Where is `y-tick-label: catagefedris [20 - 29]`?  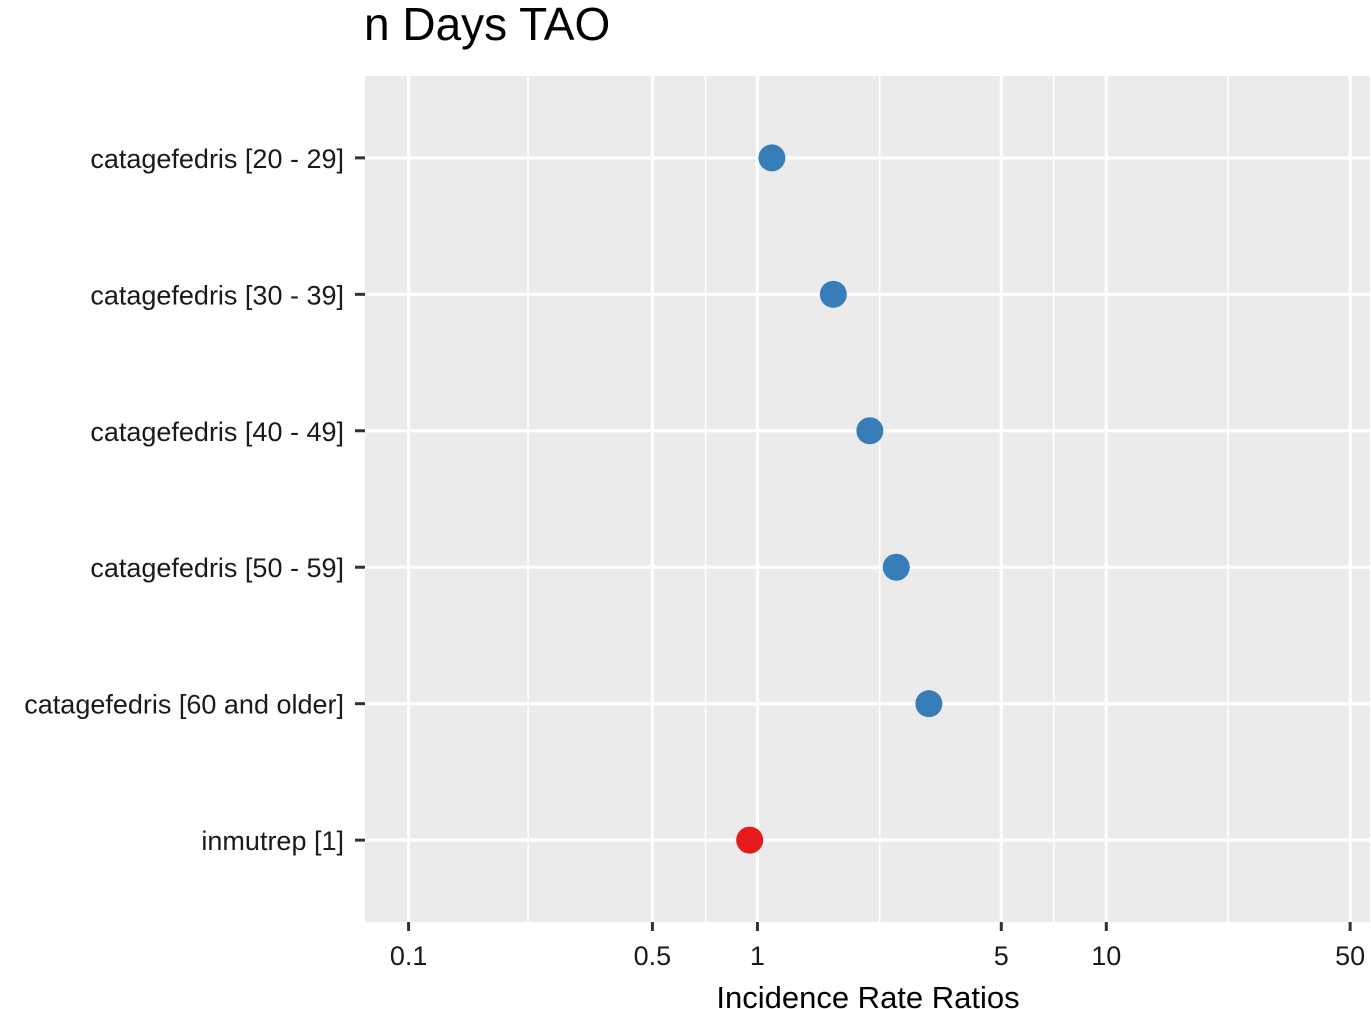 y-tick-label: catagefedris [20 - 29] is located at coordinates (217, 159).